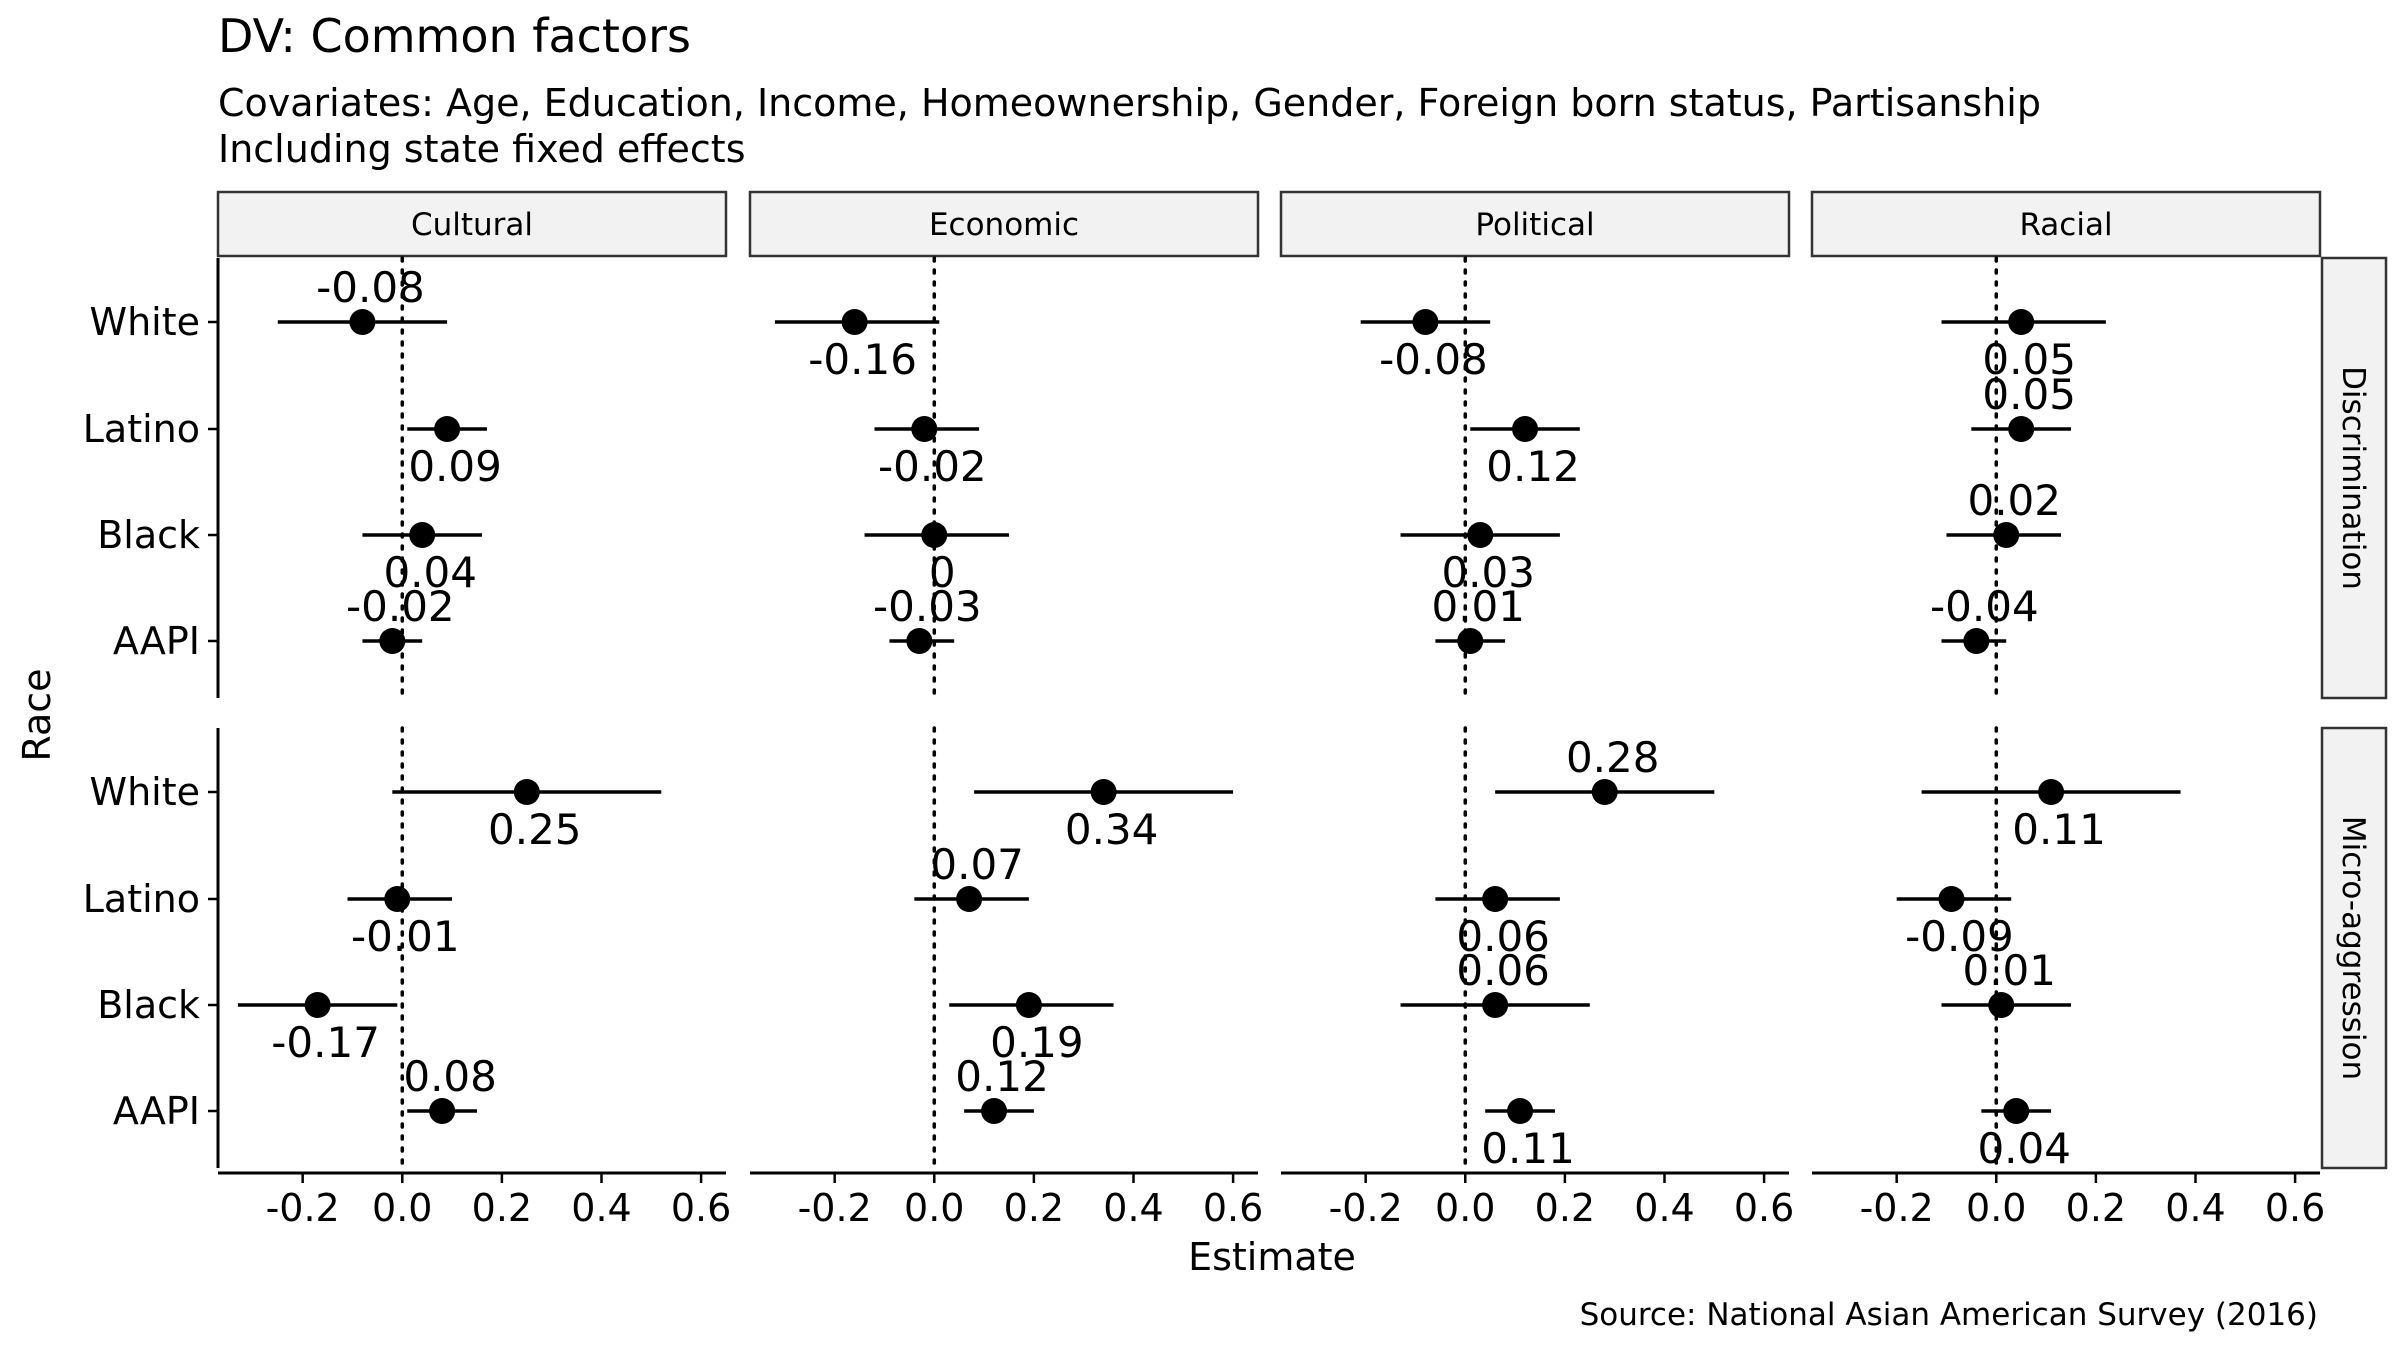 This screenshot has width=2400, height=1350. I want to click on y-tick-label: AAPI, so click(156, 641).